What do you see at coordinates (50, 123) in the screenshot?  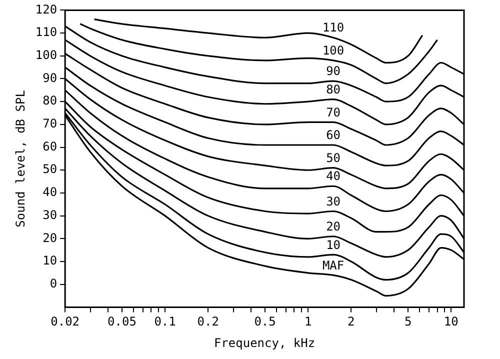 I see `y-tick-label: 70` at bounding box center [50, 123].